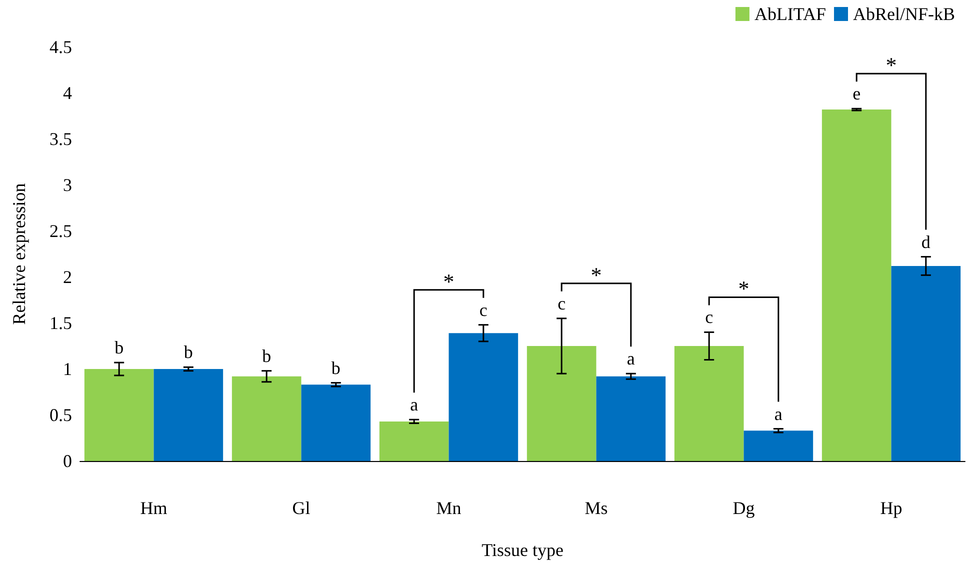 The width and height of the screenshot is (975, 566). Describe the element at coordinates (61, 139) in the screenshot. I see `y-tick-label: 3.5` at that location.